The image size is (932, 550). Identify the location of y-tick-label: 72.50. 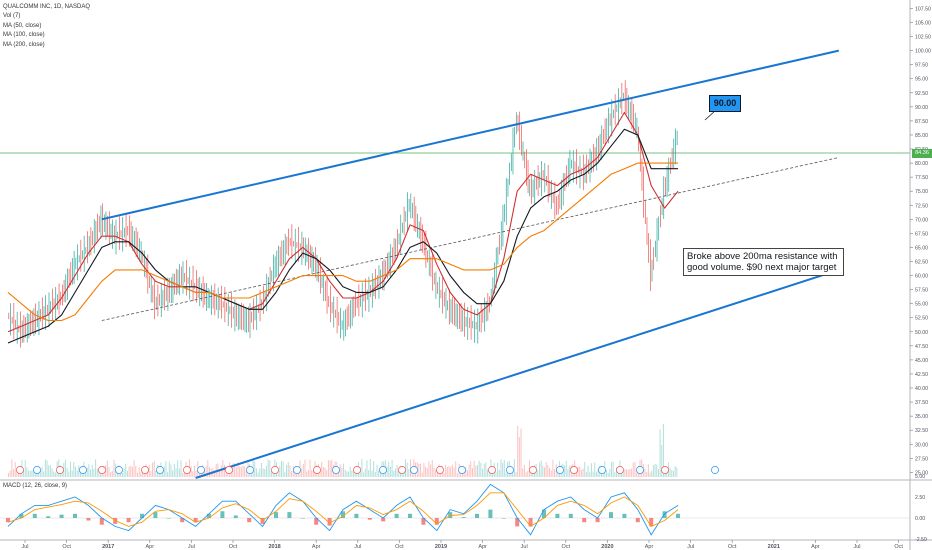
(921, 206).